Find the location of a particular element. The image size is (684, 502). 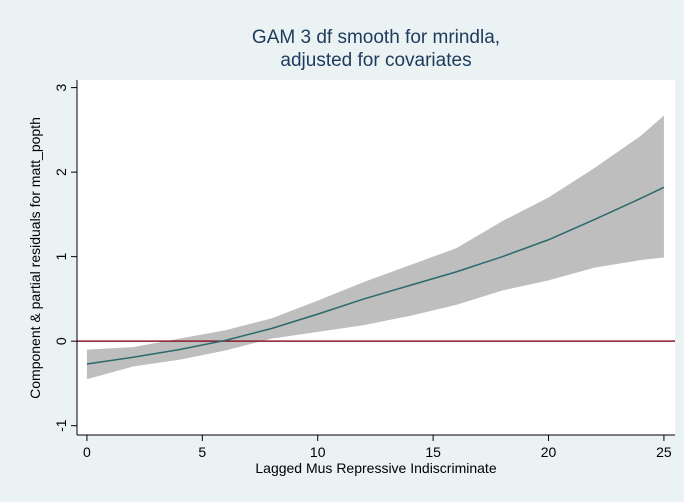

y-tick-label: 2 is located at coordinates (61, 172).